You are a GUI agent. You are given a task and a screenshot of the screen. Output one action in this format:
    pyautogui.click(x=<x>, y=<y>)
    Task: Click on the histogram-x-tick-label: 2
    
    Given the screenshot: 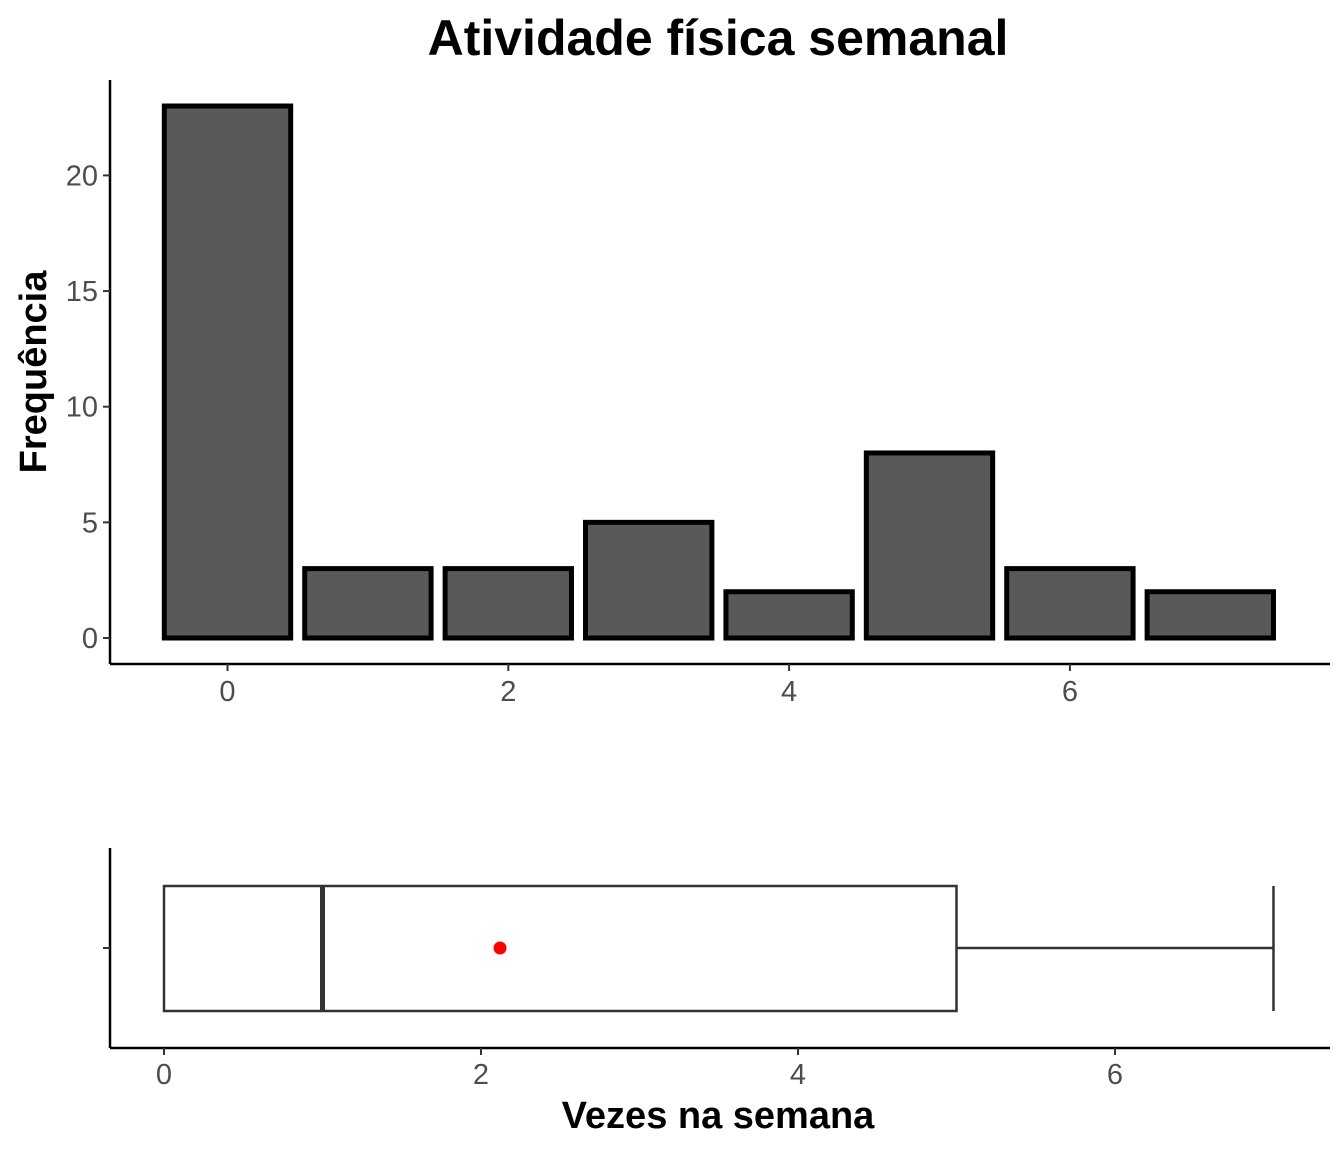 What is the action you would take?
    pyautogui.click(x=508, y=692)
    